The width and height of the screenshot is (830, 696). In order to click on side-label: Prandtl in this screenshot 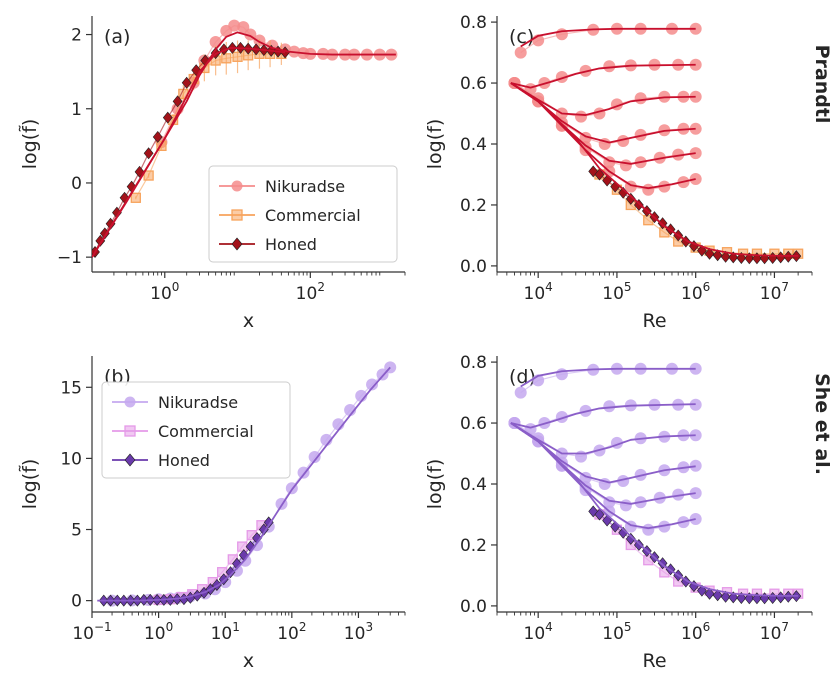, I will do `click(820, 84)`.